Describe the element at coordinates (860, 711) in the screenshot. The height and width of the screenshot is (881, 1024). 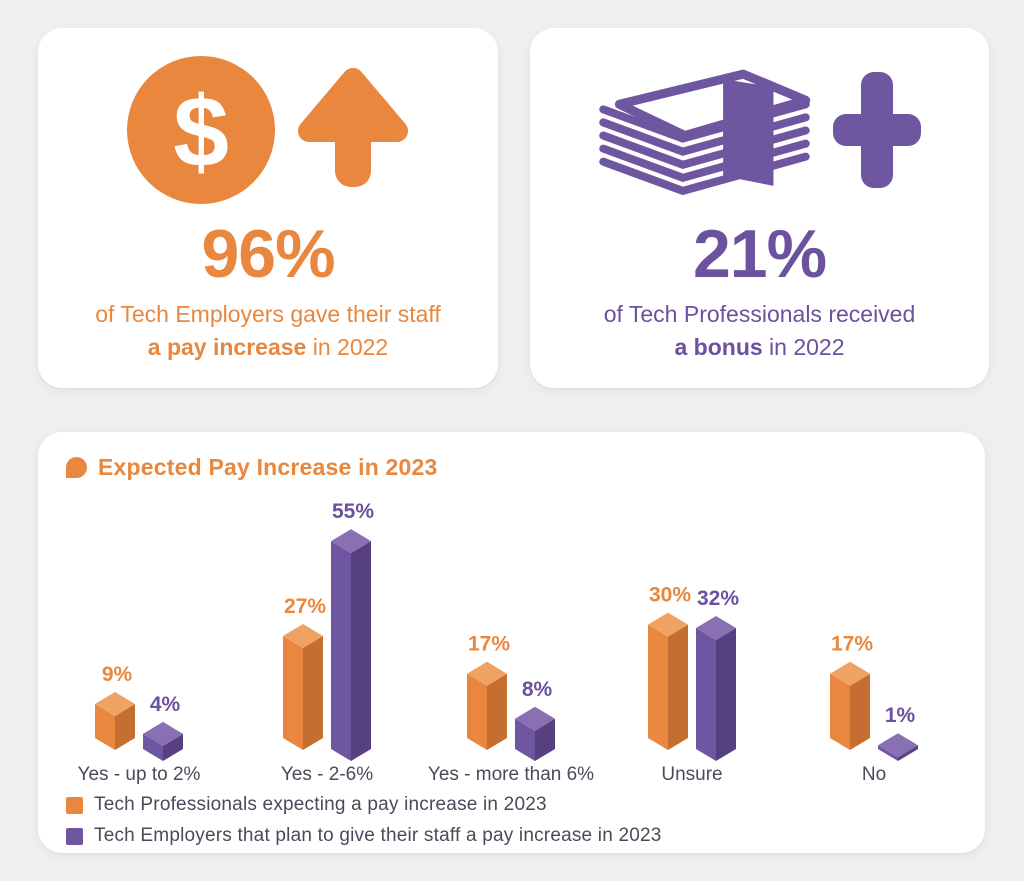
I see `bar-s0-c4-right-face` at that location.